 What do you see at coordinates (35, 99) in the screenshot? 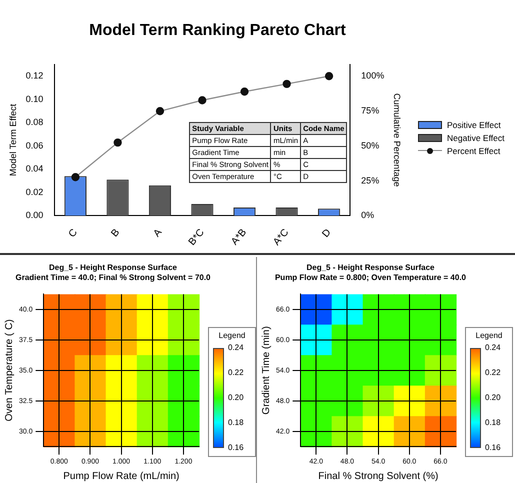
I see `y-tick-label: 0.10` at bounding box center [35, 99].